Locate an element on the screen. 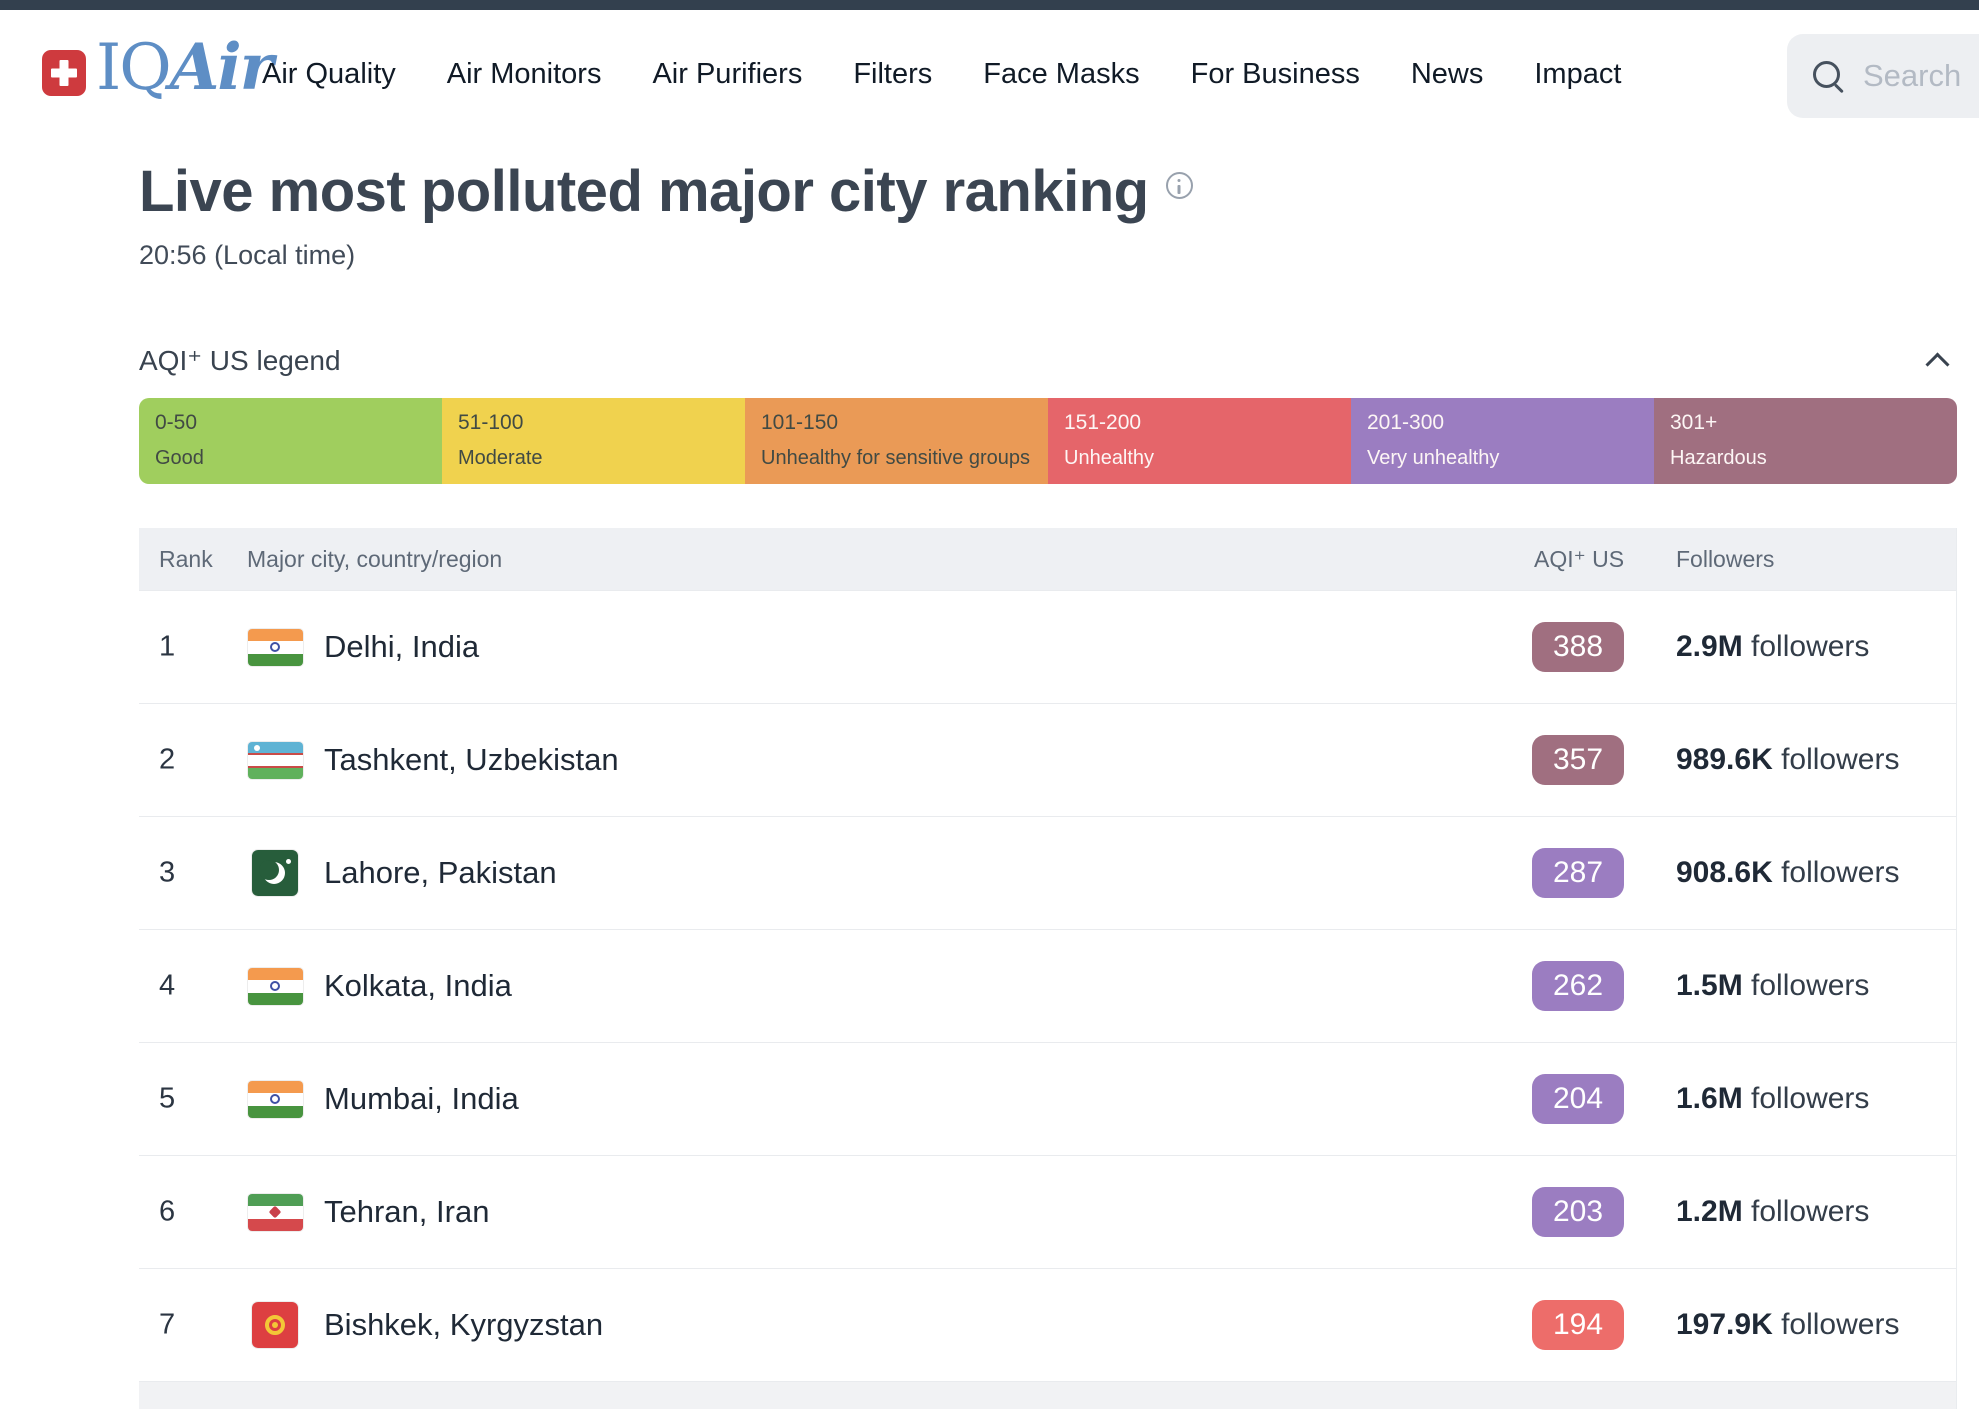  nav-item-filters: Filters is located at coordinates (893, 73).